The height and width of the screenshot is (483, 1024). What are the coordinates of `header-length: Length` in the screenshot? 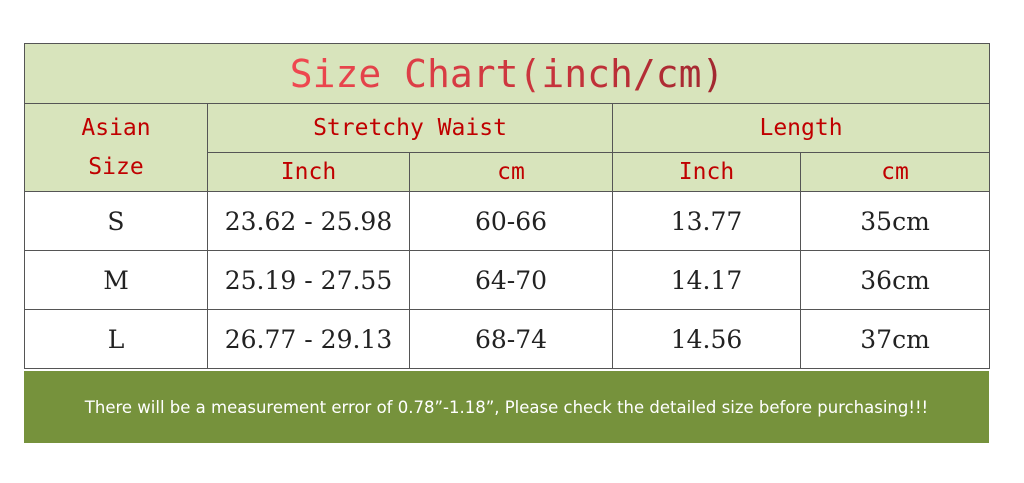 It's located at (801, 128).